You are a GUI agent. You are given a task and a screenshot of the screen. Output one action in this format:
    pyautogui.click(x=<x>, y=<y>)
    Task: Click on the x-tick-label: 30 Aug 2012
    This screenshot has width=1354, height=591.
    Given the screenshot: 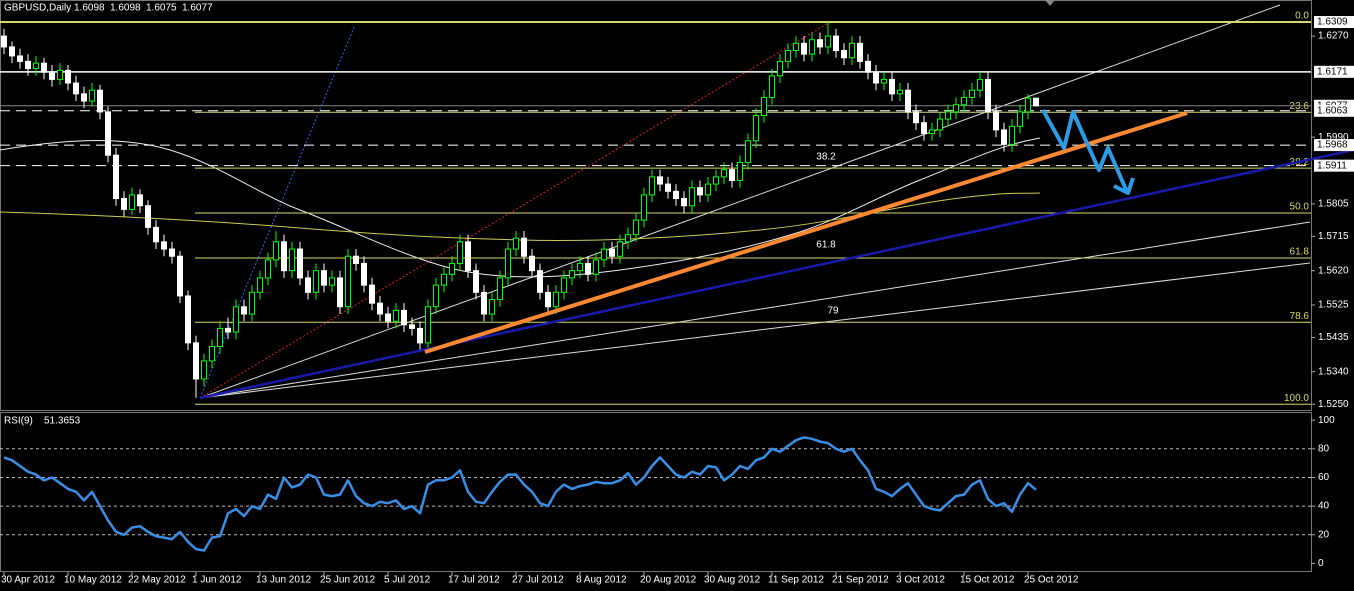 What is the action you would take?
    pyautogui.click(x=732, y=580)
    